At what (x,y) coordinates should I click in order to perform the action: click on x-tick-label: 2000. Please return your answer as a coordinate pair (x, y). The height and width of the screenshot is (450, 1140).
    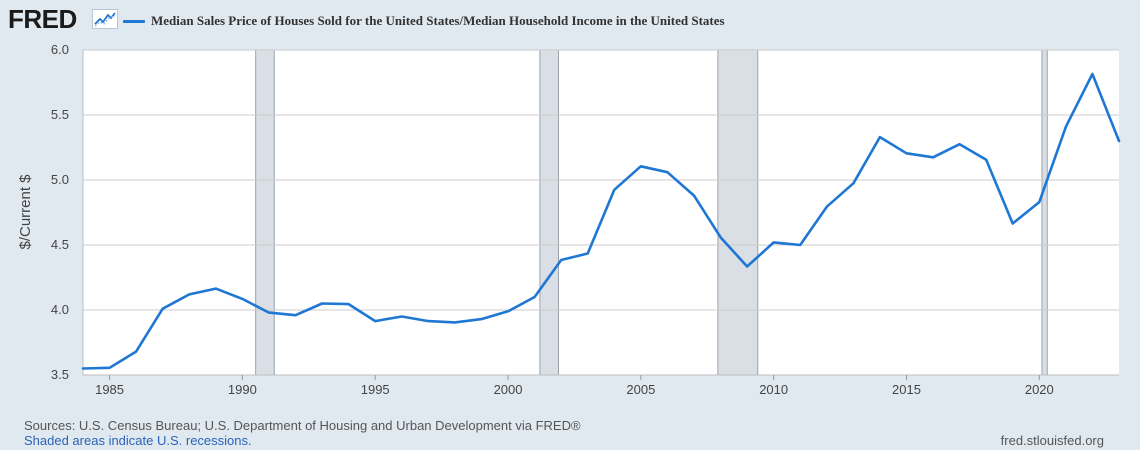
    Looking at the image, I should click on (508, 389).